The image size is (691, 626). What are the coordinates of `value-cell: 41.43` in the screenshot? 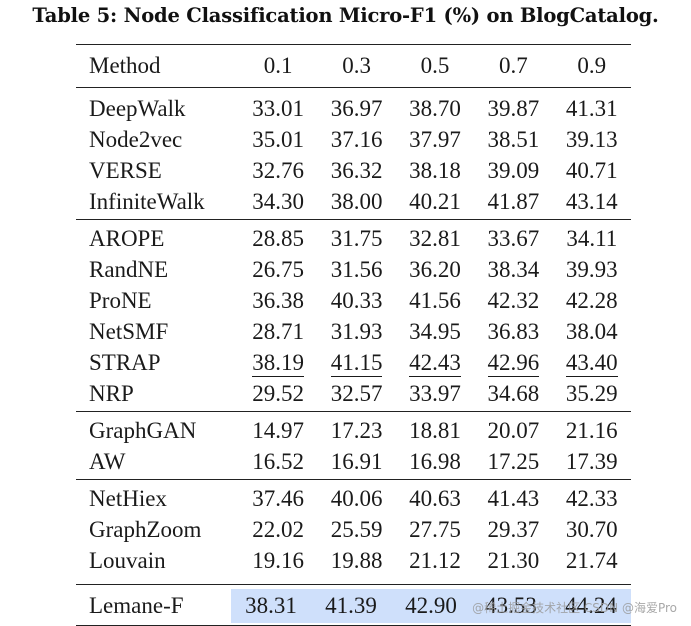 It's located at (513, 498).